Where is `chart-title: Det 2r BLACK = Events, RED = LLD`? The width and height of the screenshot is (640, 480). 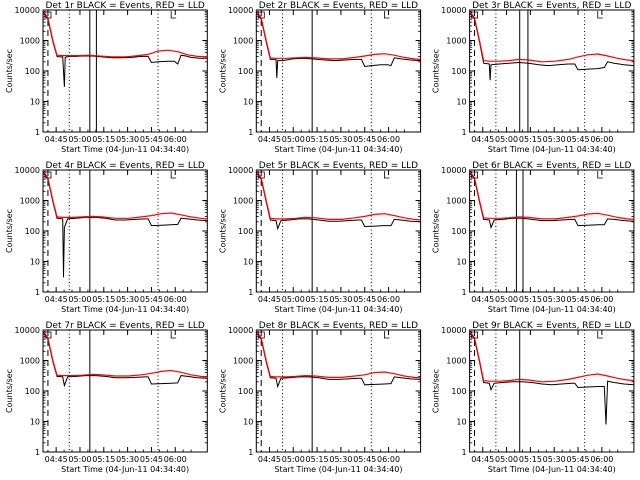
chart-title: Det 2r BLACK = Events, RED = LLD is located at coordinates (338, 6).